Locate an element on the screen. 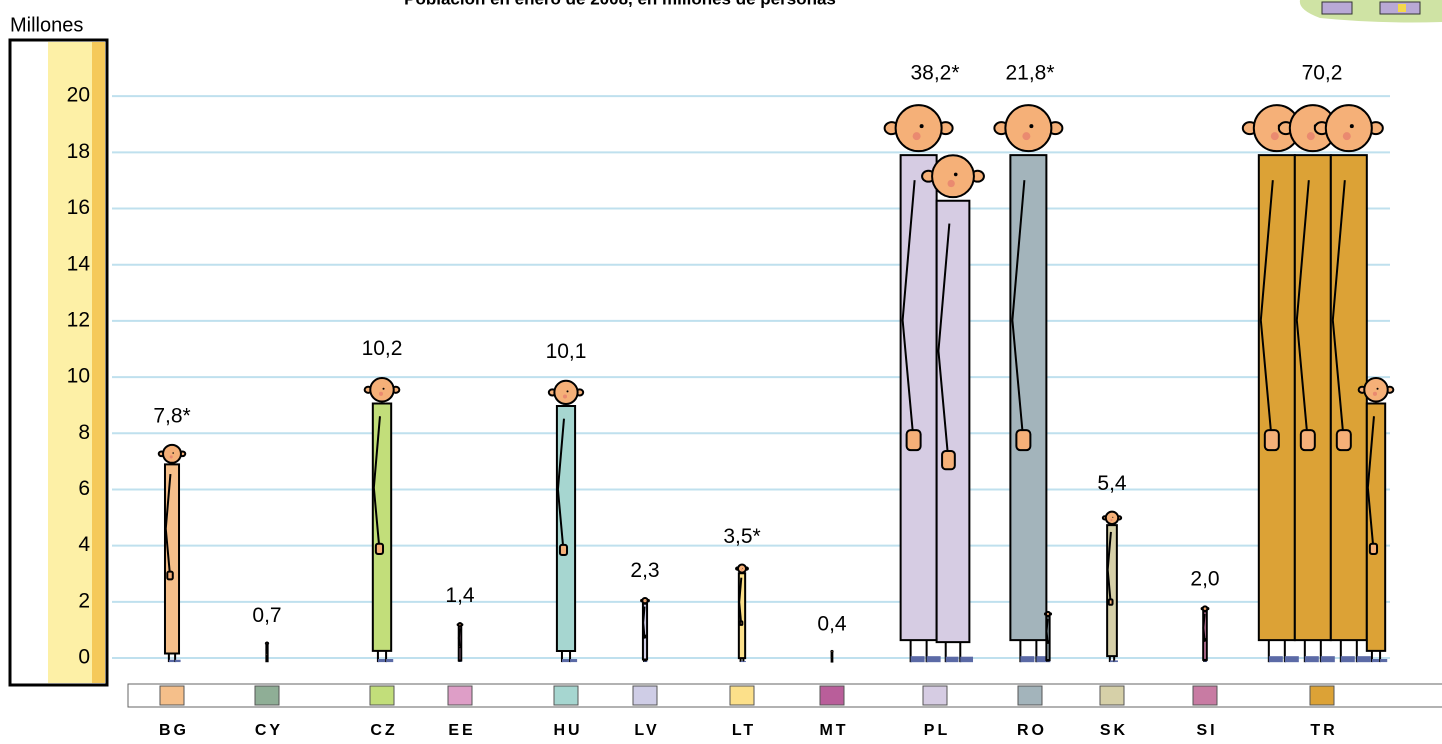  y-tick-label: 6 is located at coordinates (84, 488).